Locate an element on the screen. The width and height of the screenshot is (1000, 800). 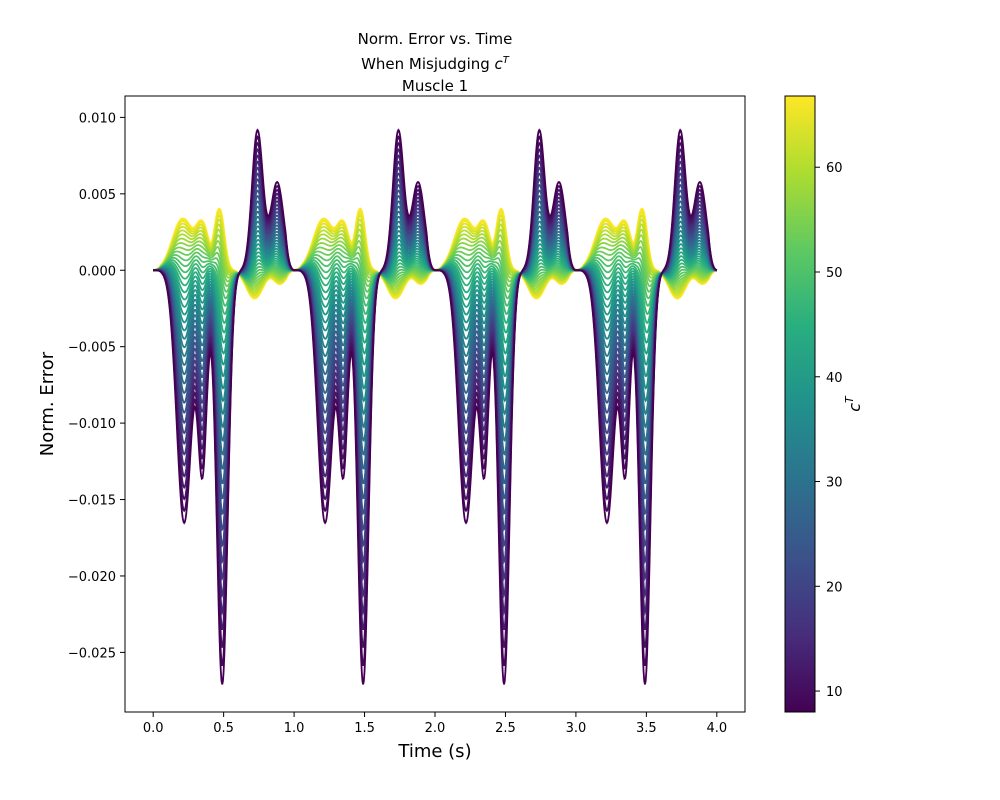
y-tick-label: −0.015 is located at coordinates (92, 501).